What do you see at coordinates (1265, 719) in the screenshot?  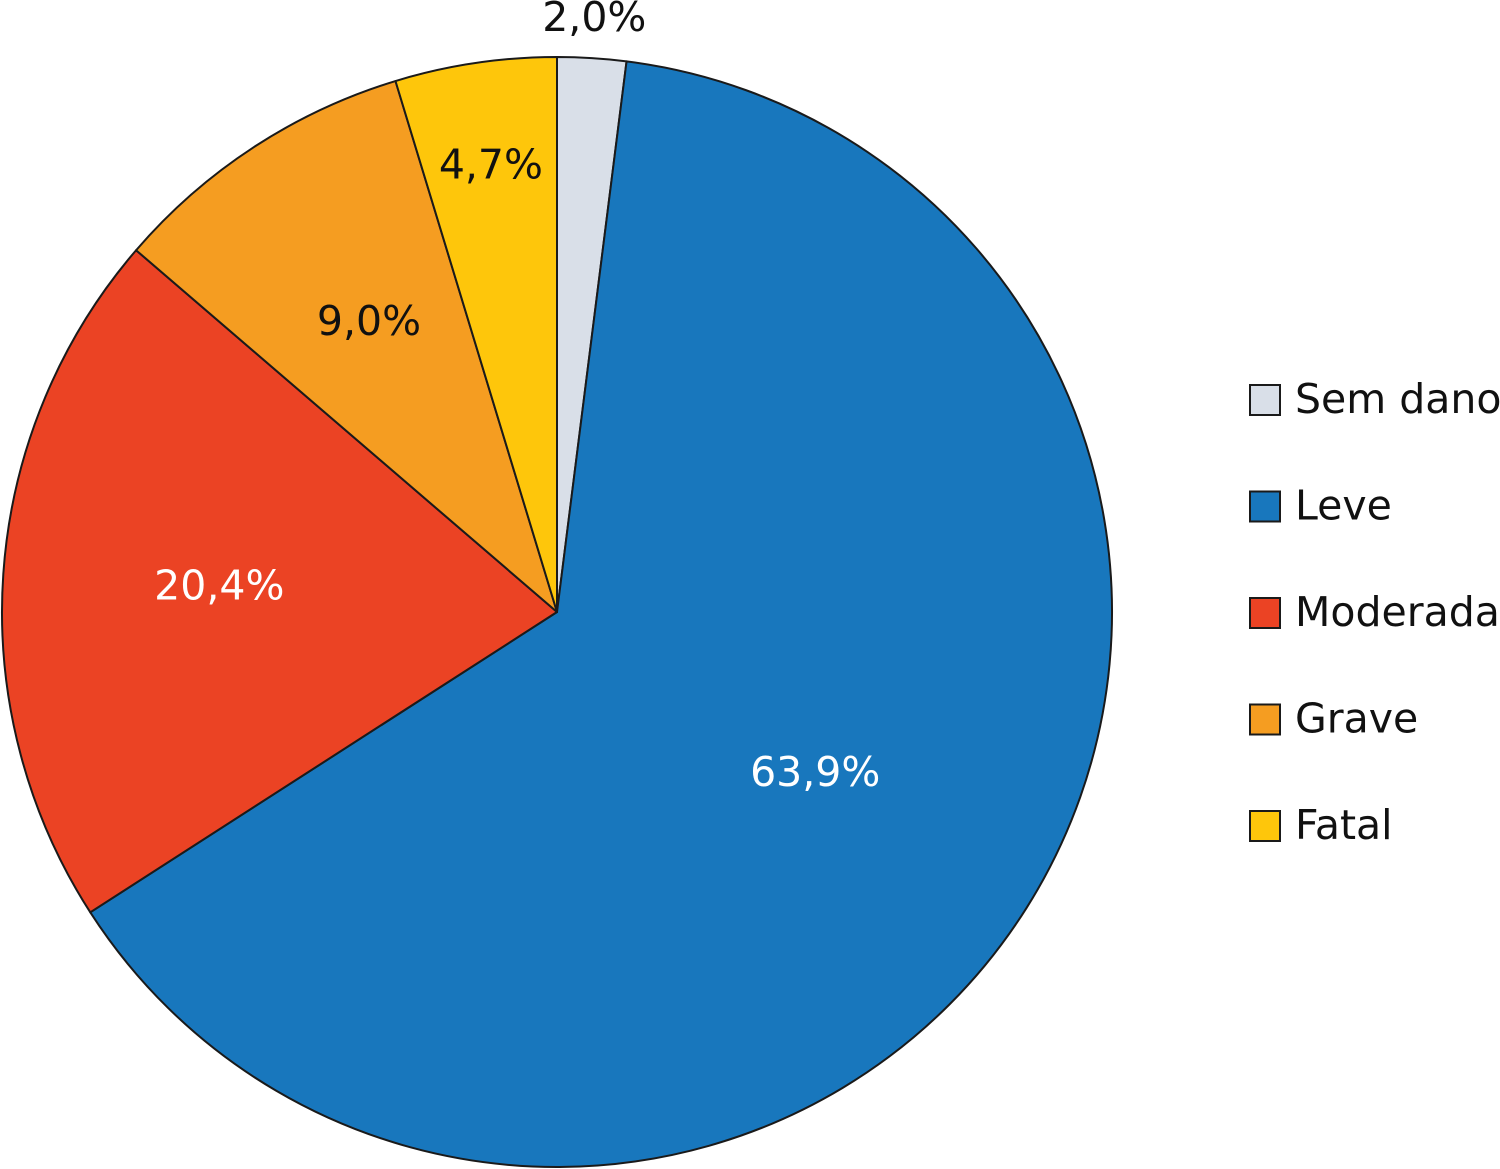 I see `legend-swatch-grave` at bounding box center [1265, 719].